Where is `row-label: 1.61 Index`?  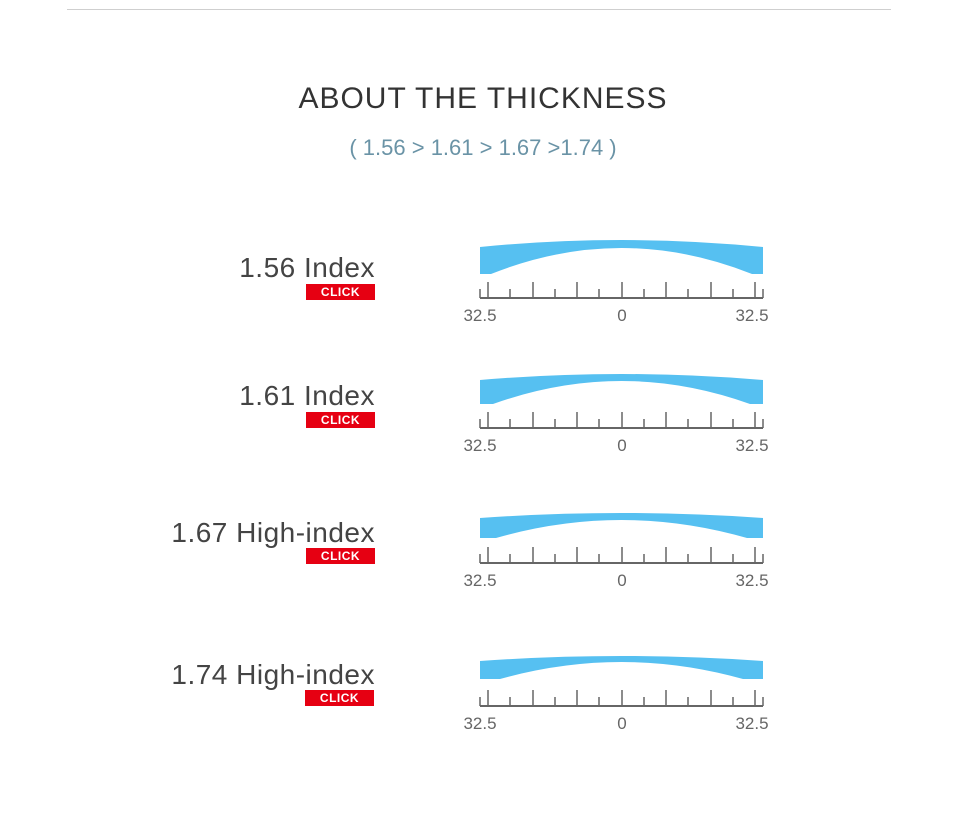
row-label: 1.61 Index is located at coordinates (307, 395).